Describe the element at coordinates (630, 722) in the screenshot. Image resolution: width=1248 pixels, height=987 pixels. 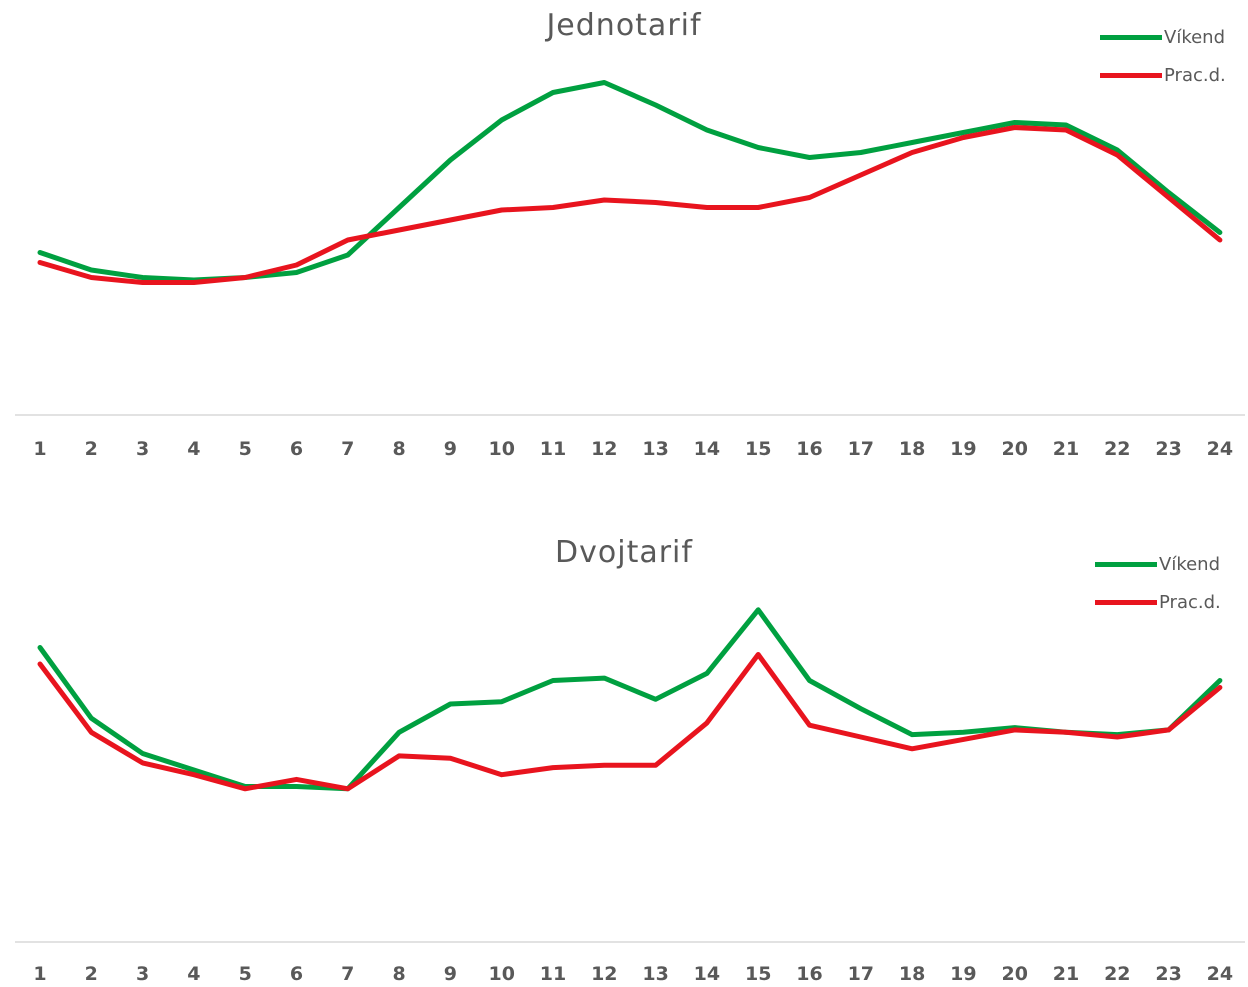
I see `series-line-pracd` at that location.